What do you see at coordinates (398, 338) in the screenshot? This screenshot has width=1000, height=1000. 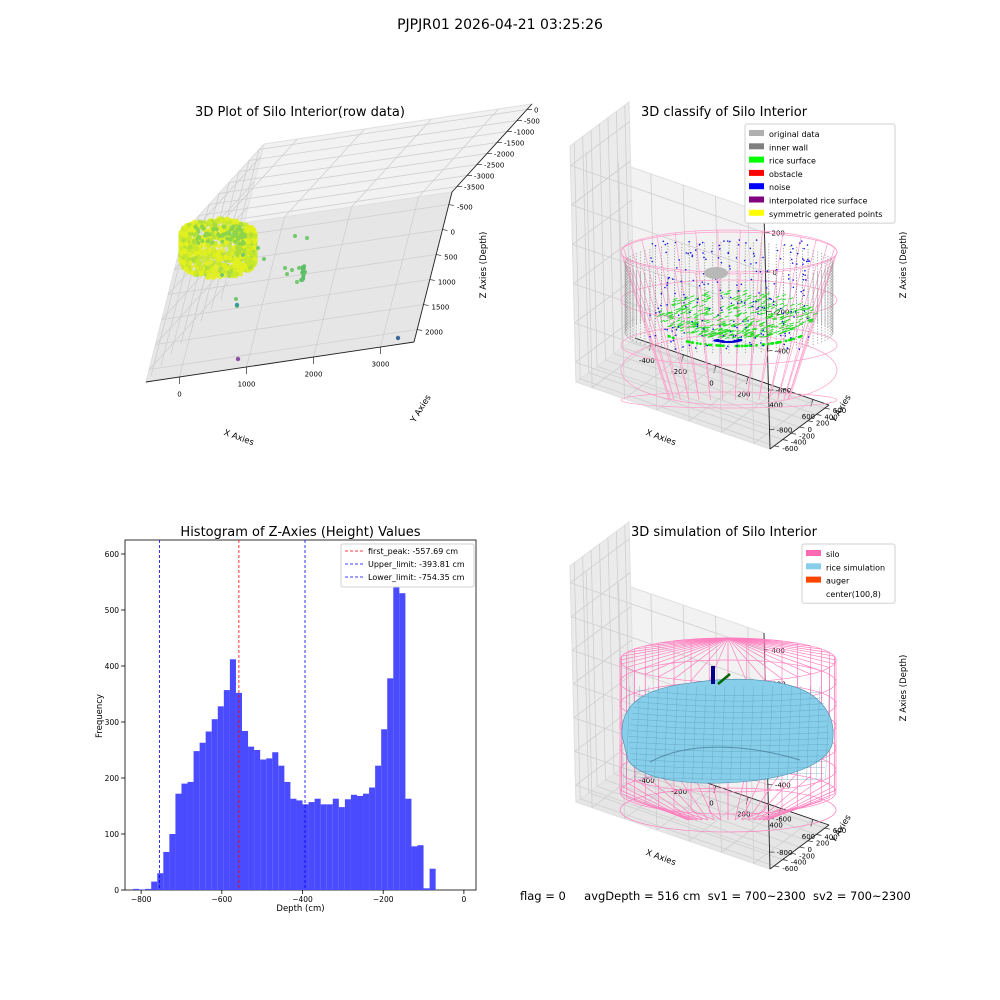 I see `outlier-point` at bounding box center [398, 338].